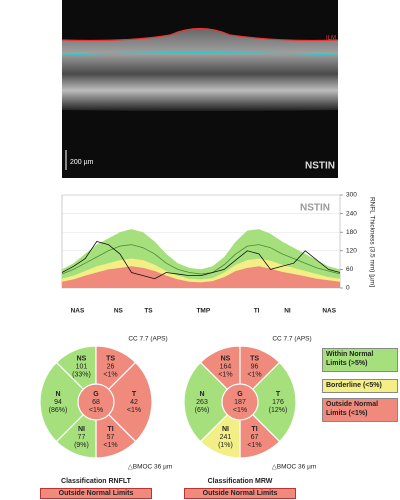 Image resolution: width=400 pixels, height=500 pixels. I want to click on sector-percent: (33%), so click(81, 375).